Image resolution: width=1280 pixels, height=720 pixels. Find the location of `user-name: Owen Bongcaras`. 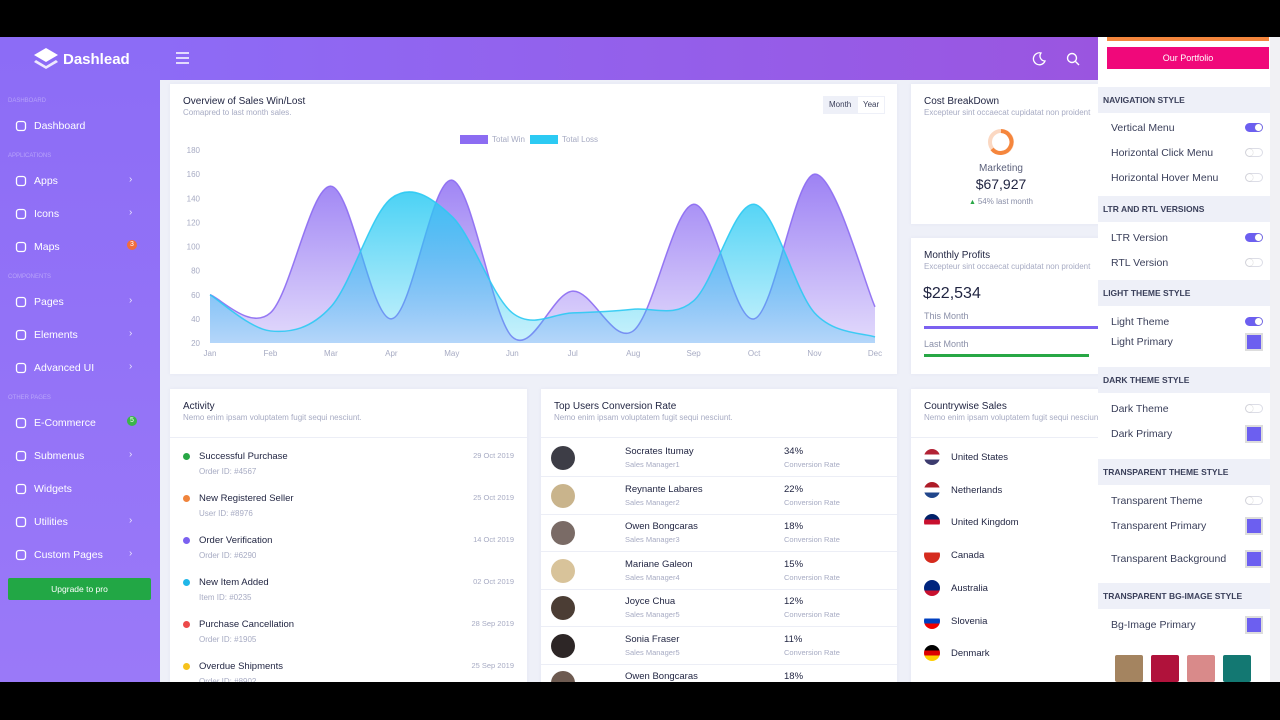

user-name: Owen Bongcaras is located at coordinates (661, 526).